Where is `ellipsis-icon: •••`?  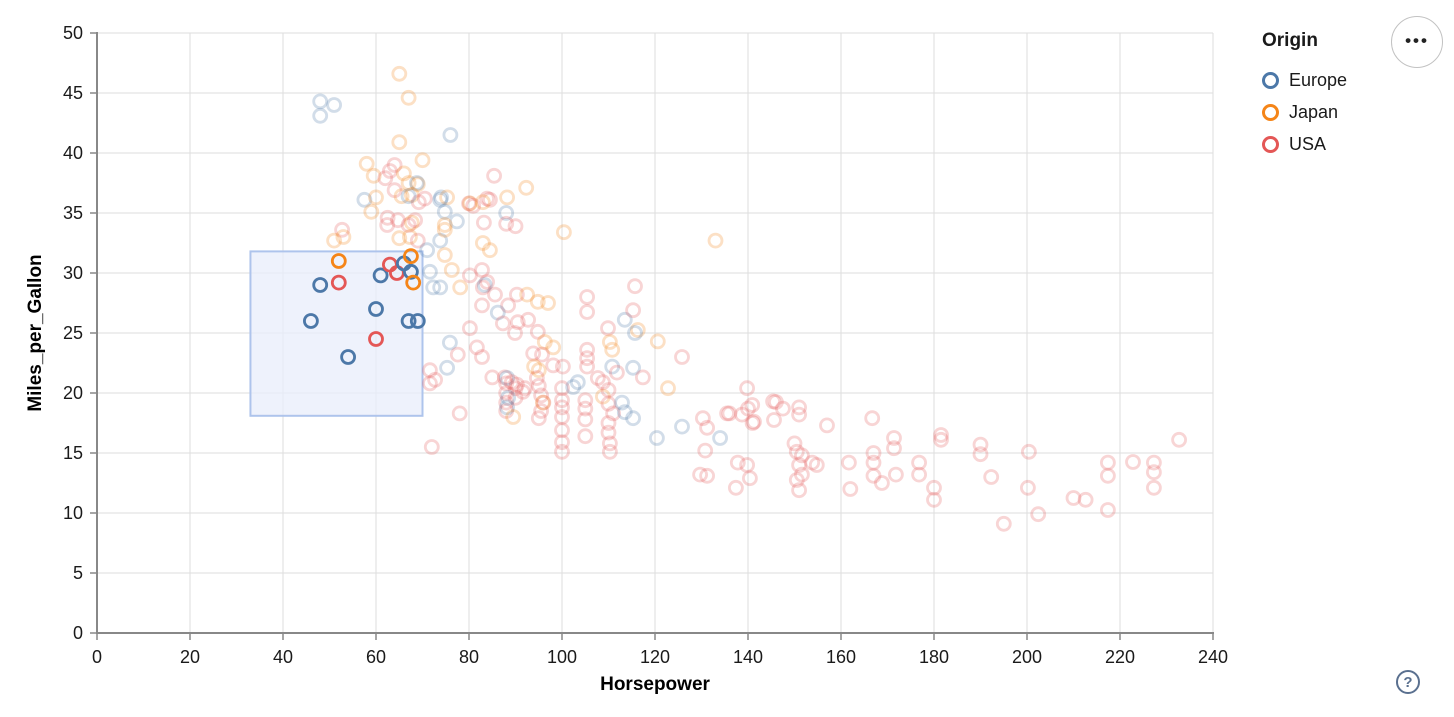
ellipsis-icon: ••• is located at coordinates (1417, 40).